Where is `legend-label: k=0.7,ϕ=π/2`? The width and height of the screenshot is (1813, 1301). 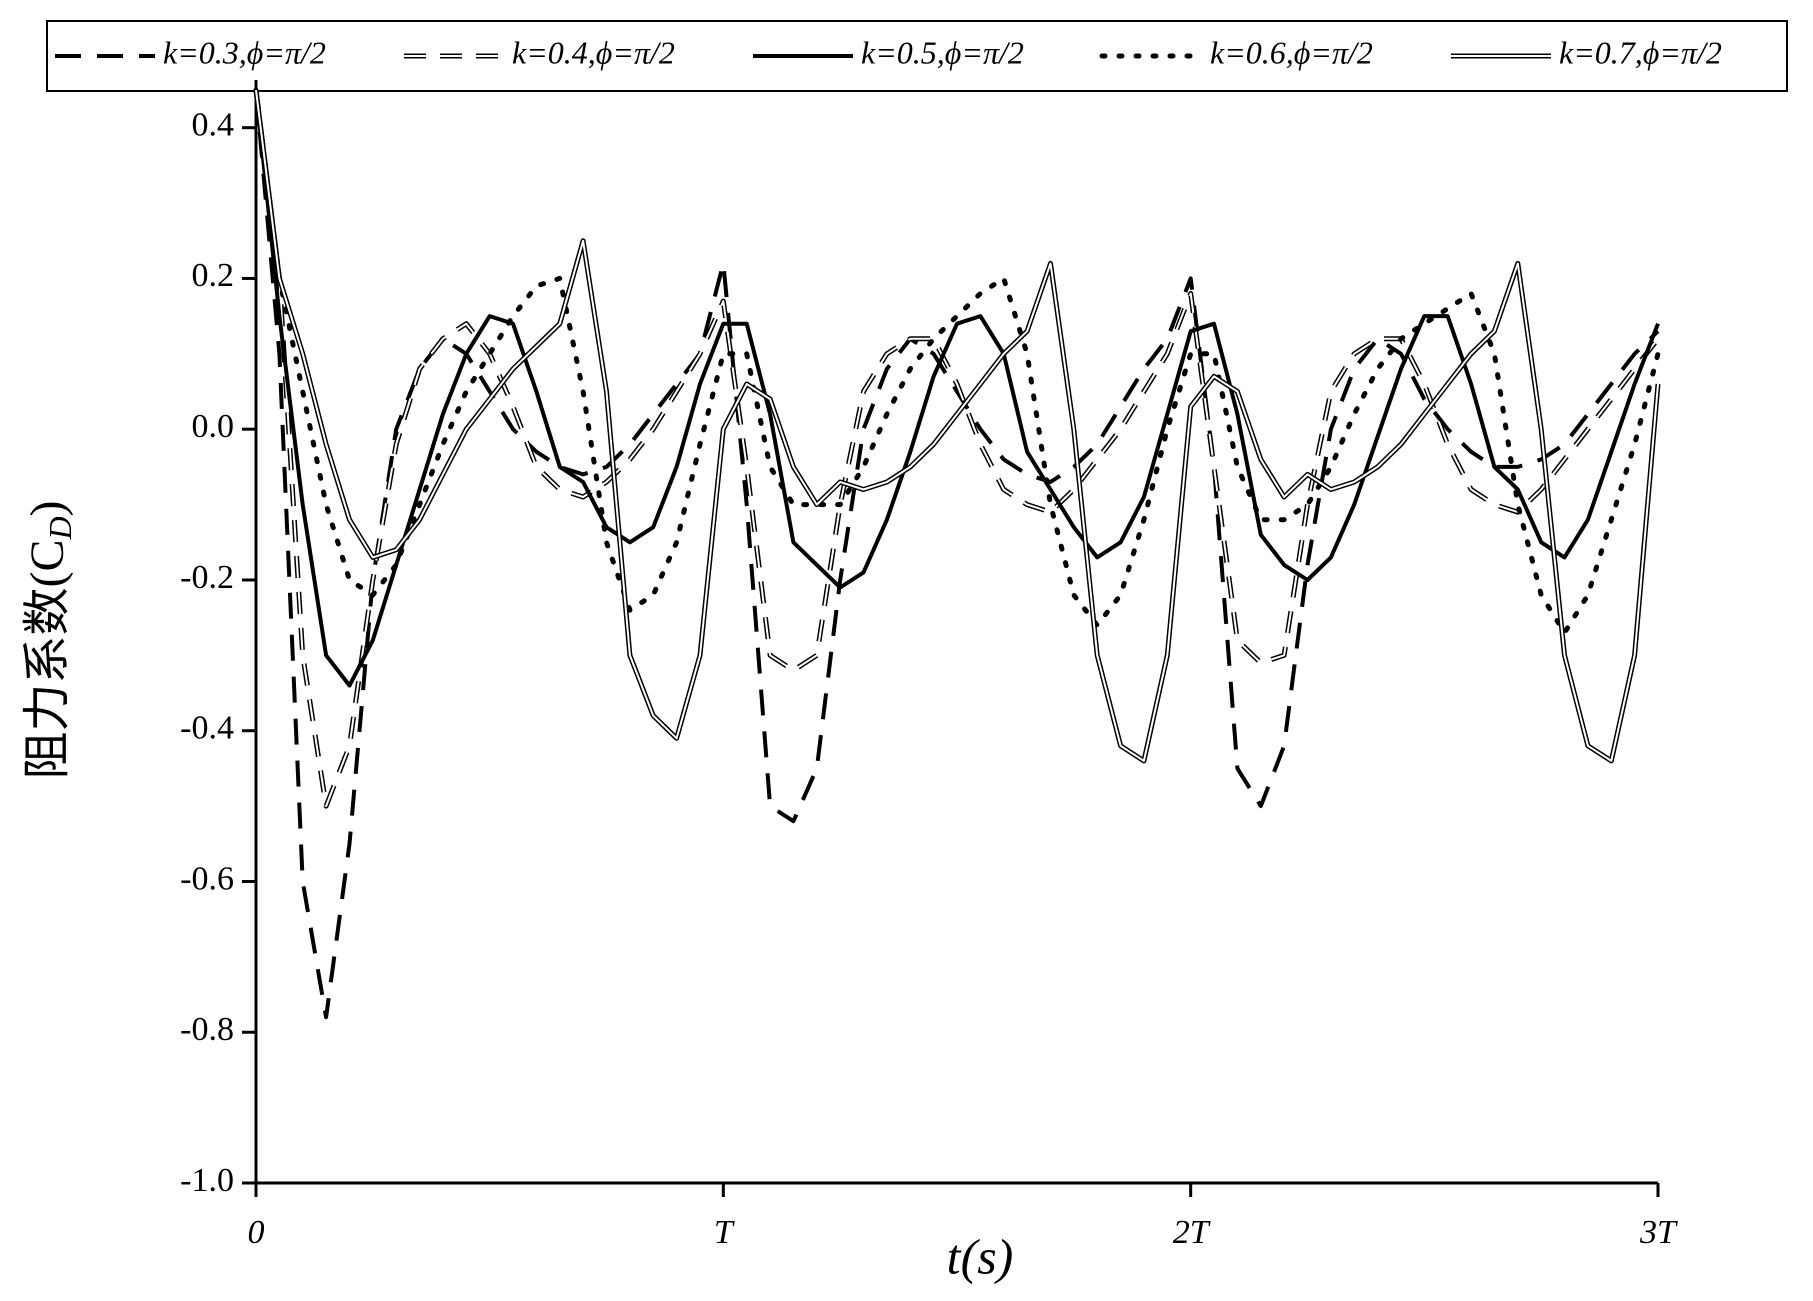
legend-label: k=0.7,ϕ=π/2 is located at coordinates (1640, 52).